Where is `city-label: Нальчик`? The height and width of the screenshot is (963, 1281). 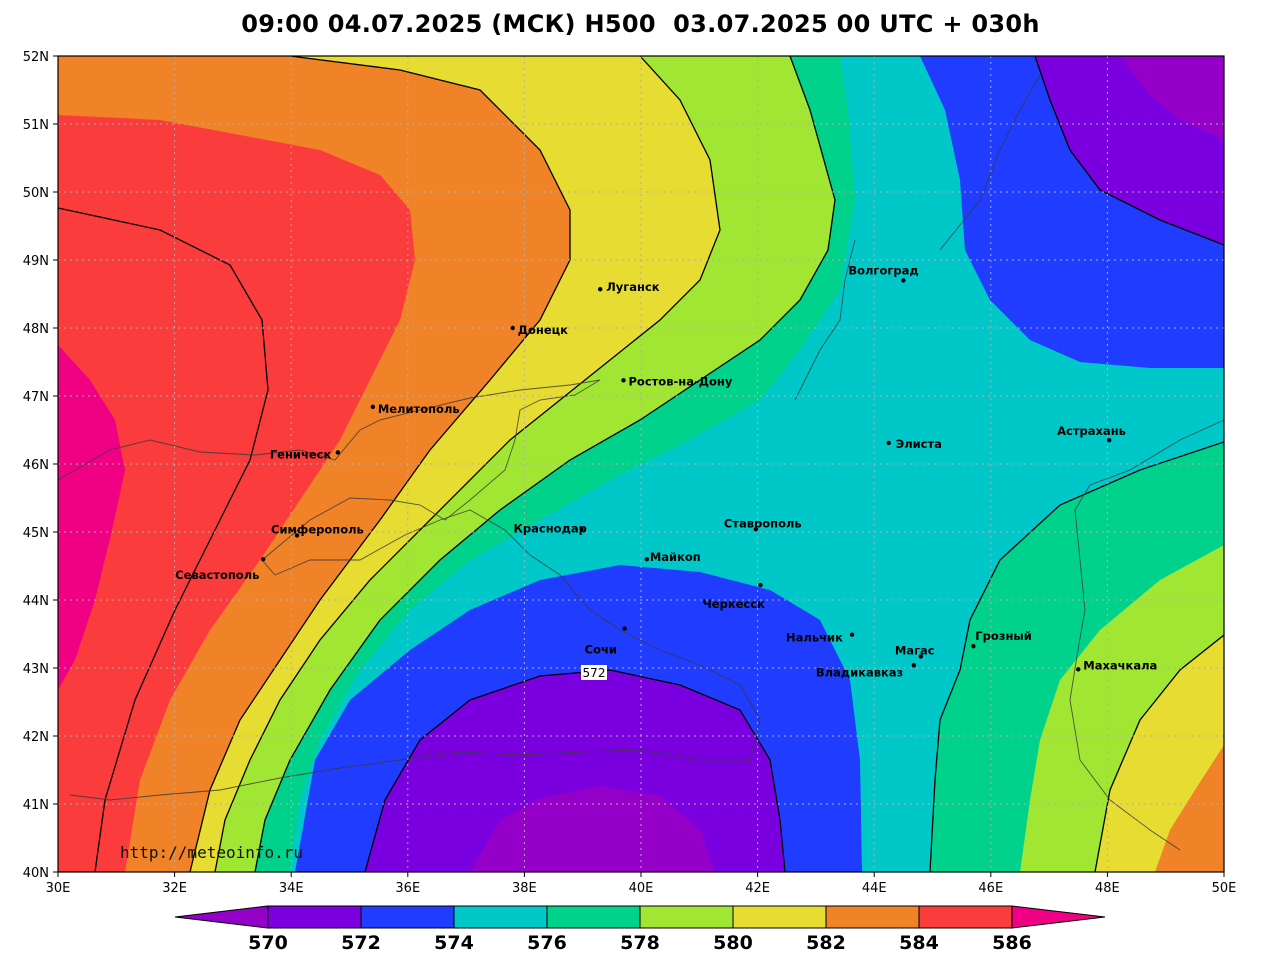 city-label: Нальчик is located at coordinates (814, 638).